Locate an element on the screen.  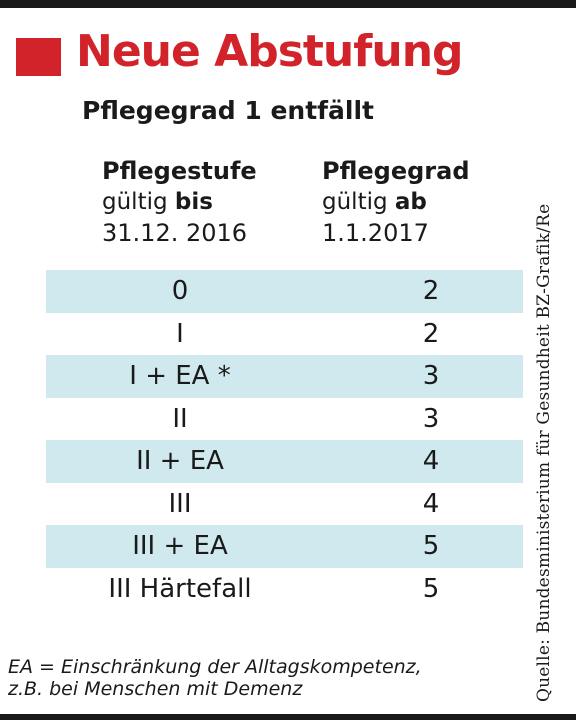
table-row: I + EA * 3 is located at coordinates (284, 376).